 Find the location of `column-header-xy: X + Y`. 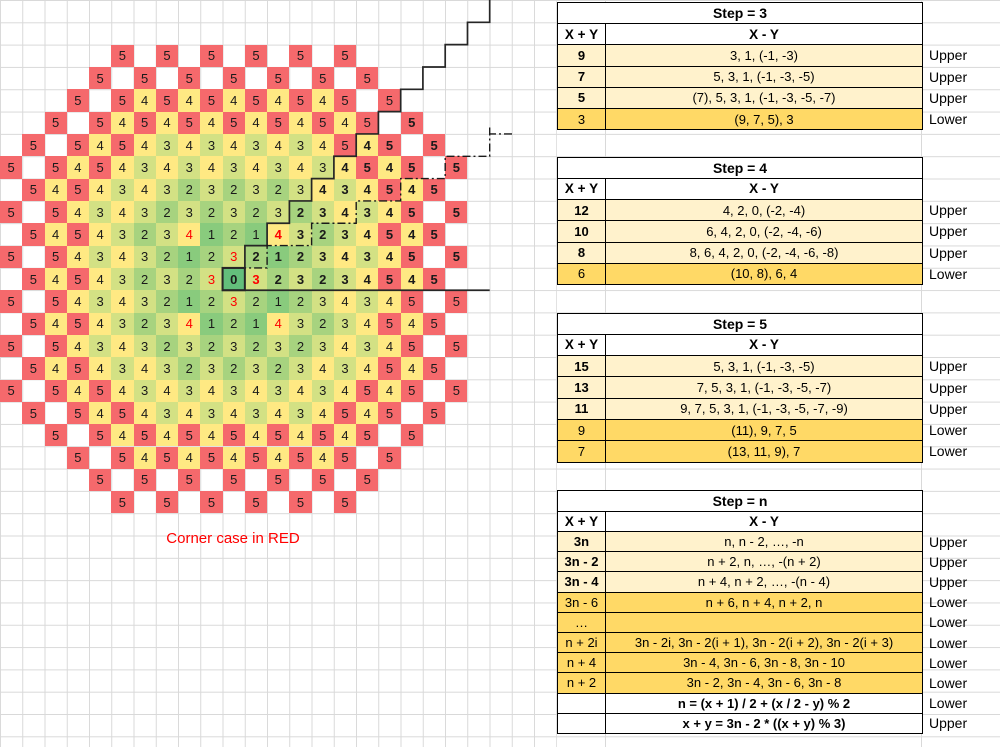

column-header-xy: X + Y is located at coordinates (581, 34).